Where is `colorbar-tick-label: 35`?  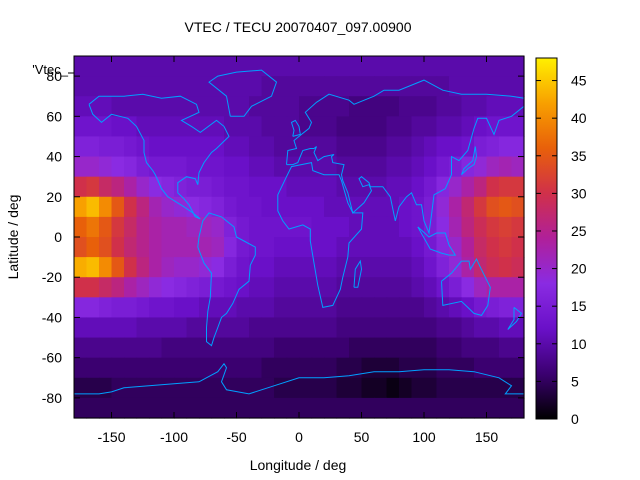
colorbar-tick-label: 35 is located at coordinates (579, 156).